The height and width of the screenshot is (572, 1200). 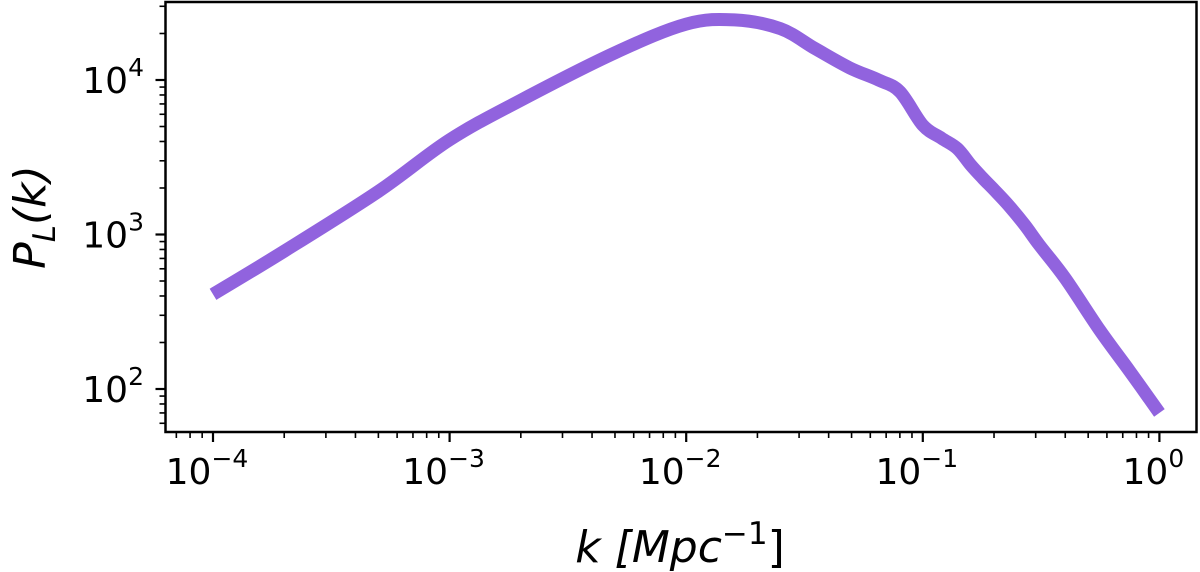 What do you see at coordinates (45, 233) in the screenshot?
I see `y-axis-title-subscript: L` at bounding box center [45, 233].